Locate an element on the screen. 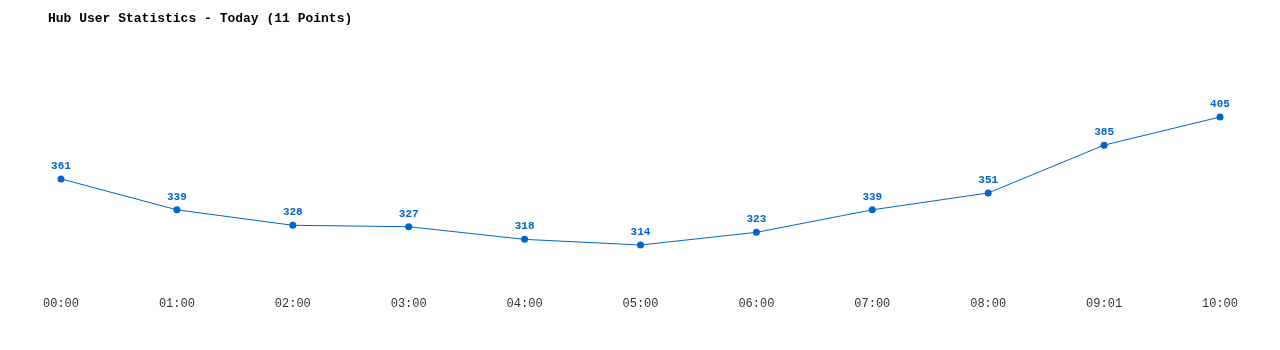 Image resolution: width=1280 pixels, height=350 pixels. x-tick-label: 01:00 is located at coordinates (176, 304).